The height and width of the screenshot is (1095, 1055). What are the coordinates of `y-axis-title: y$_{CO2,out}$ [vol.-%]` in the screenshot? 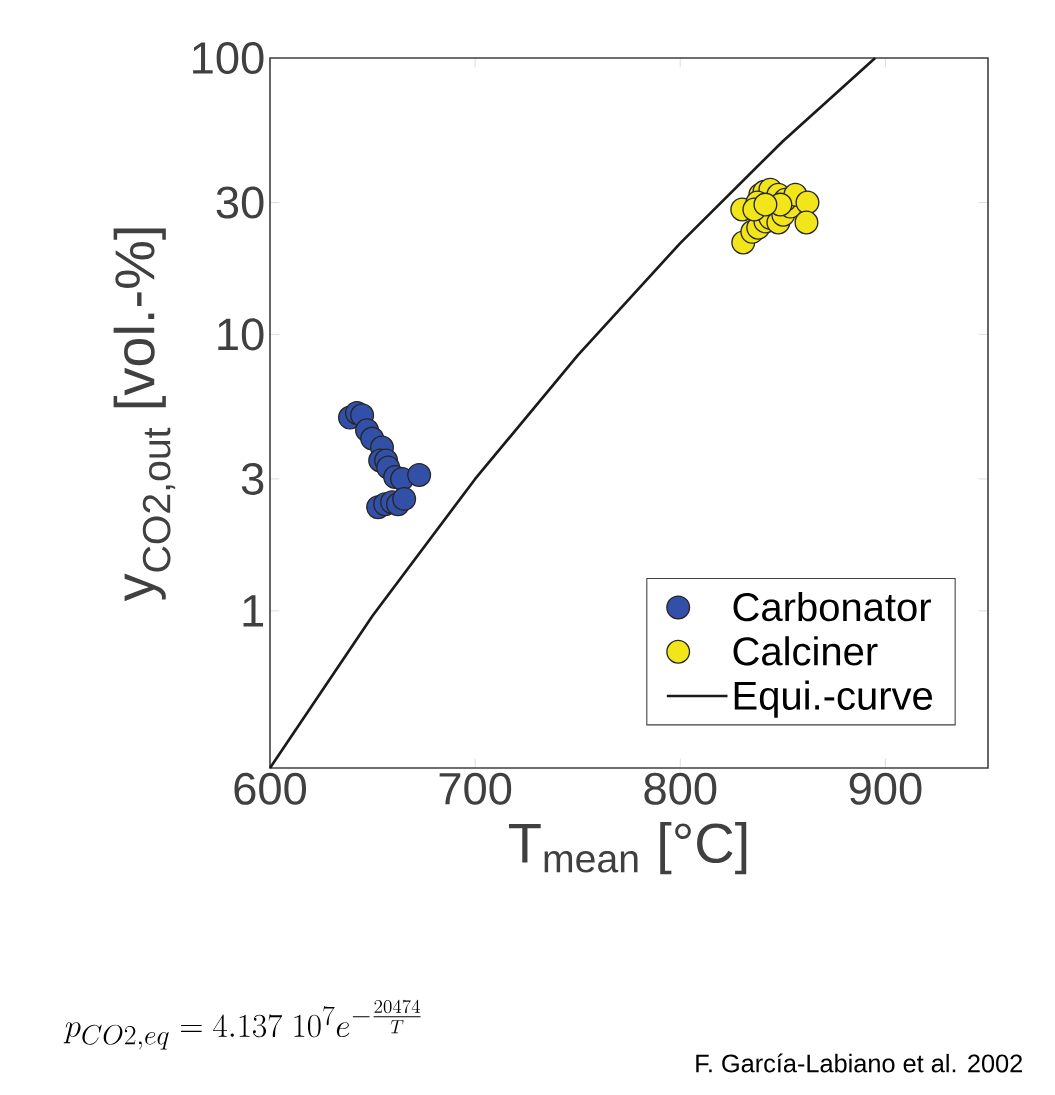 It's located at (144, 415).